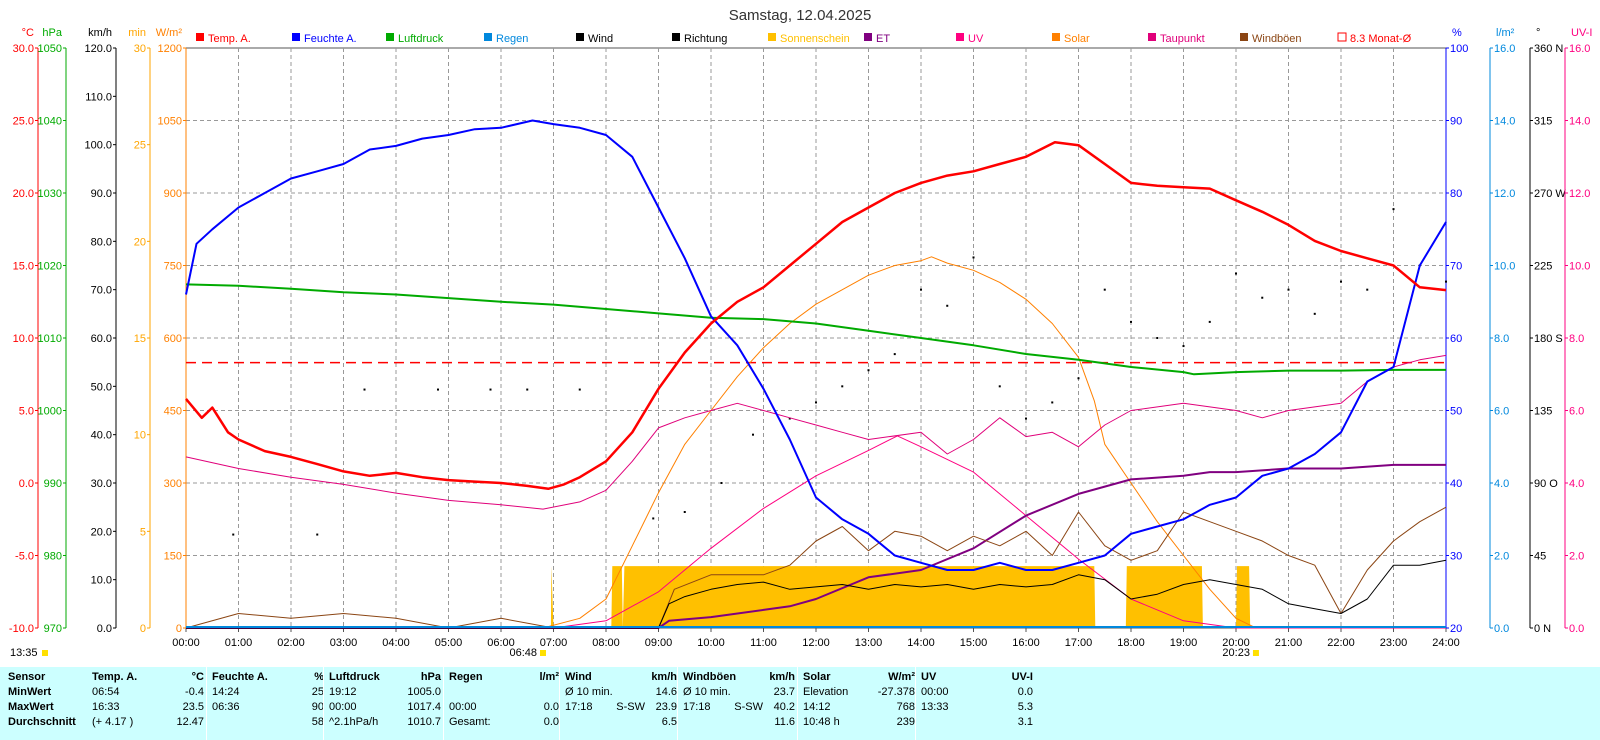 The width and height of the screenshot is (1600, 740). Describe the element at coordinates (197, 677) in the screenshot. I see `stats-sensor-unit: °C` at that location.